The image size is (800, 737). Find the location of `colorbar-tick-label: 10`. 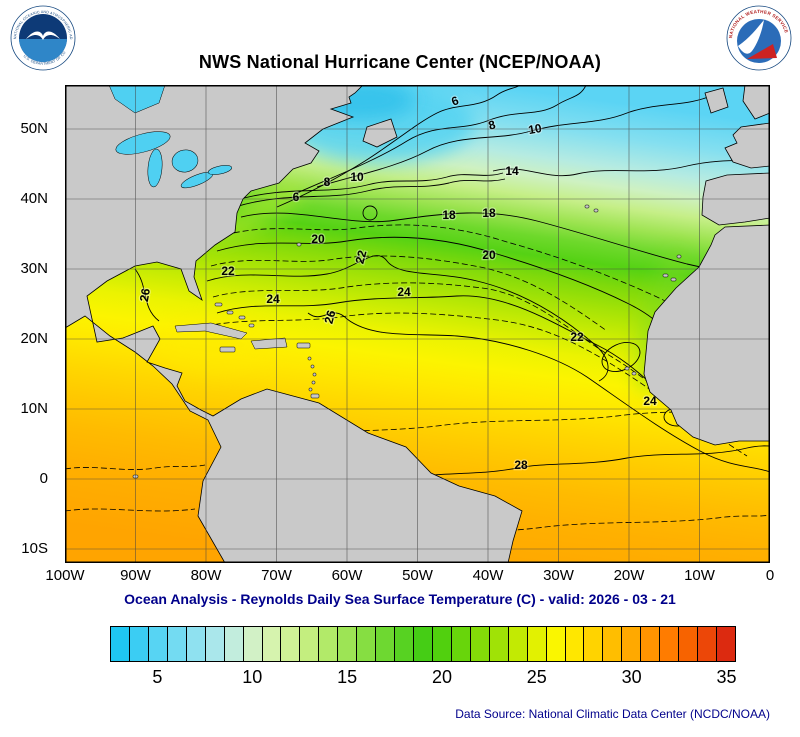

colorbar-tick-label: 10 is located at coordinates (252, 677).